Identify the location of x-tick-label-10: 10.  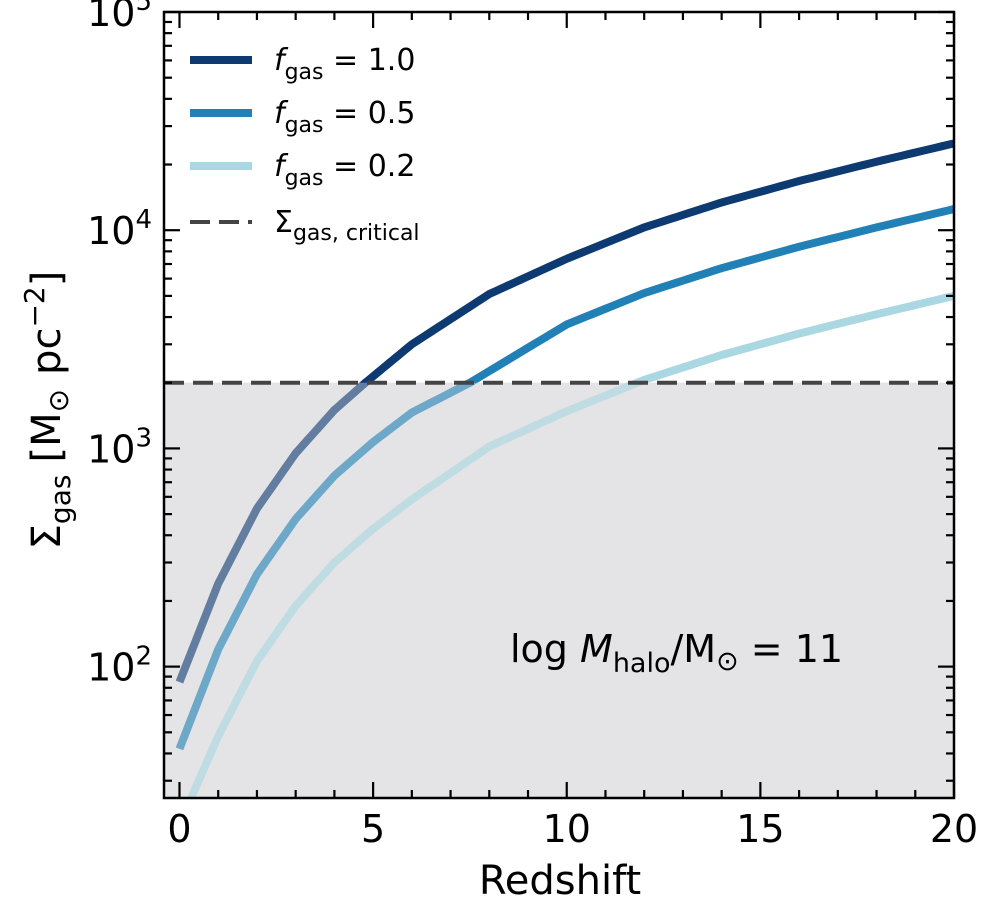
(567, 829).